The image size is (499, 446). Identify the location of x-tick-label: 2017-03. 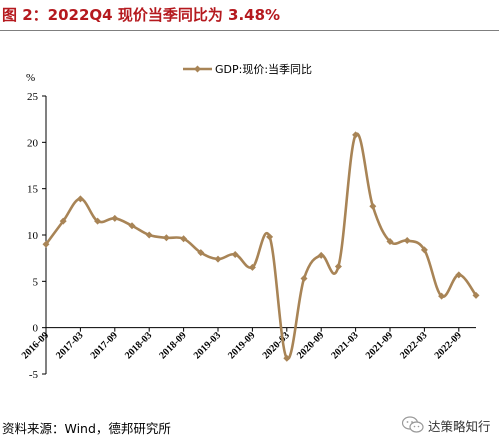
(69, 345).